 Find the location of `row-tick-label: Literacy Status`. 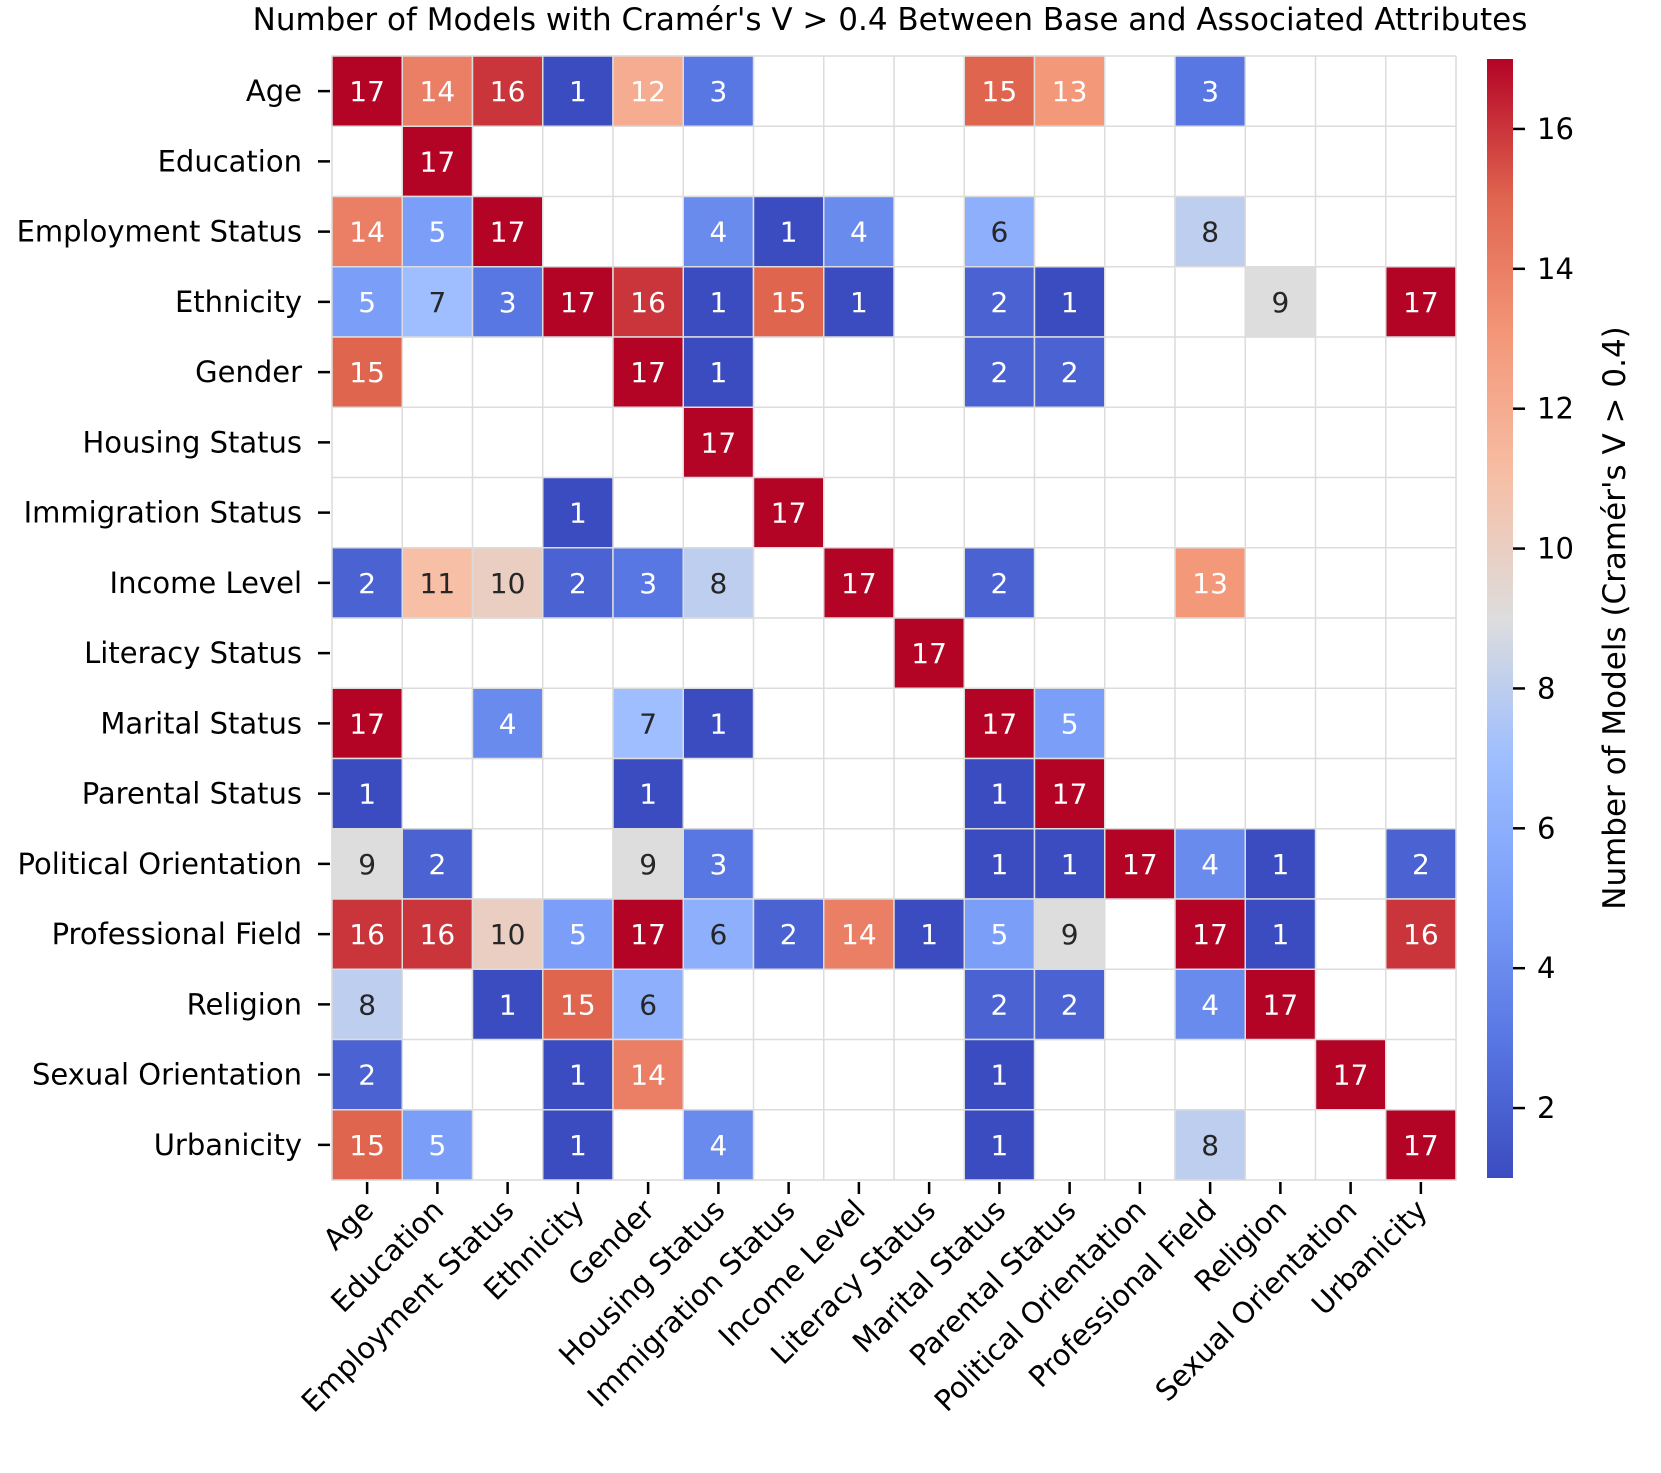

row-tick-label: Literacy Status is located at coordinates (193, 653).